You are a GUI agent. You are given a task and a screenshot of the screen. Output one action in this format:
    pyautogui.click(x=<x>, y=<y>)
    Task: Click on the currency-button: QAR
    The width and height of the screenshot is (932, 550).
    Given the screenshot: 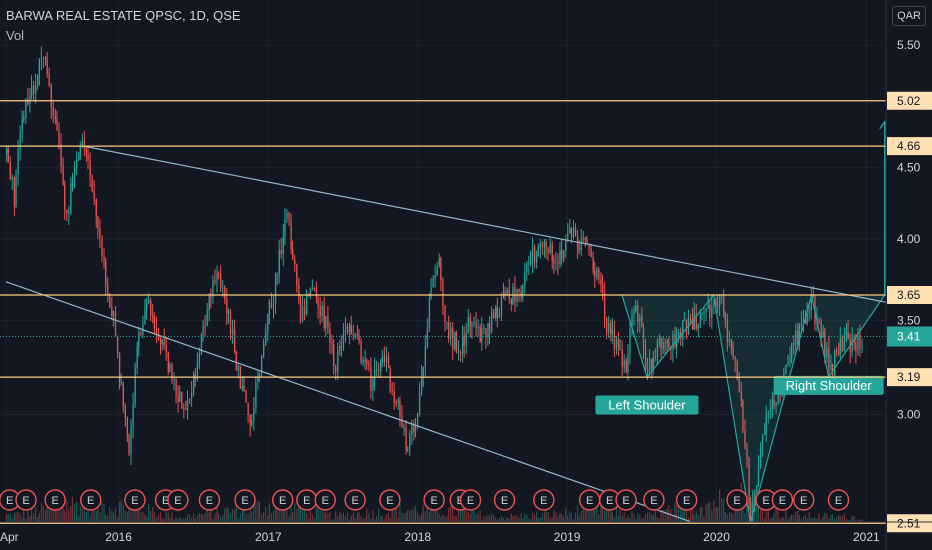 What is the action you would take?
    pyautogui.click(x=909, y=16)
    